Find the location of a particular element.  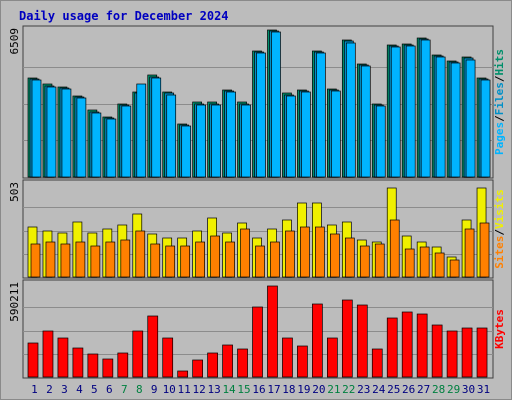

side-legend: Sites/Visits is located at coordinates (499, 229).